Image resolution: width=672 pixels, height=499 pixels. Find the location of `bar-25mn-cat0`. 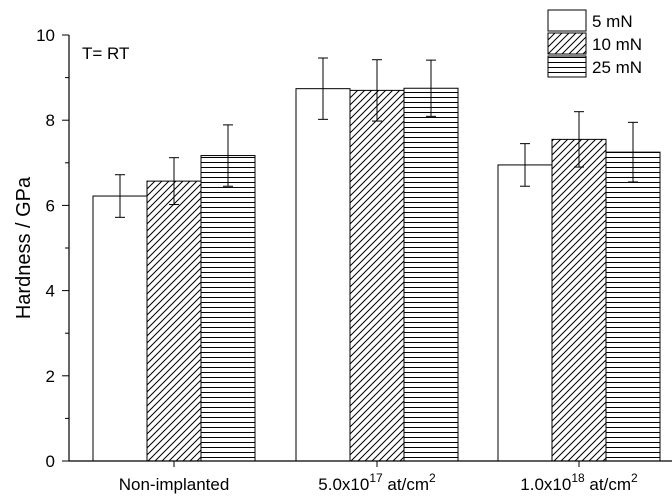

bar-25mn-cat0 is located at coordinates (228, 308).